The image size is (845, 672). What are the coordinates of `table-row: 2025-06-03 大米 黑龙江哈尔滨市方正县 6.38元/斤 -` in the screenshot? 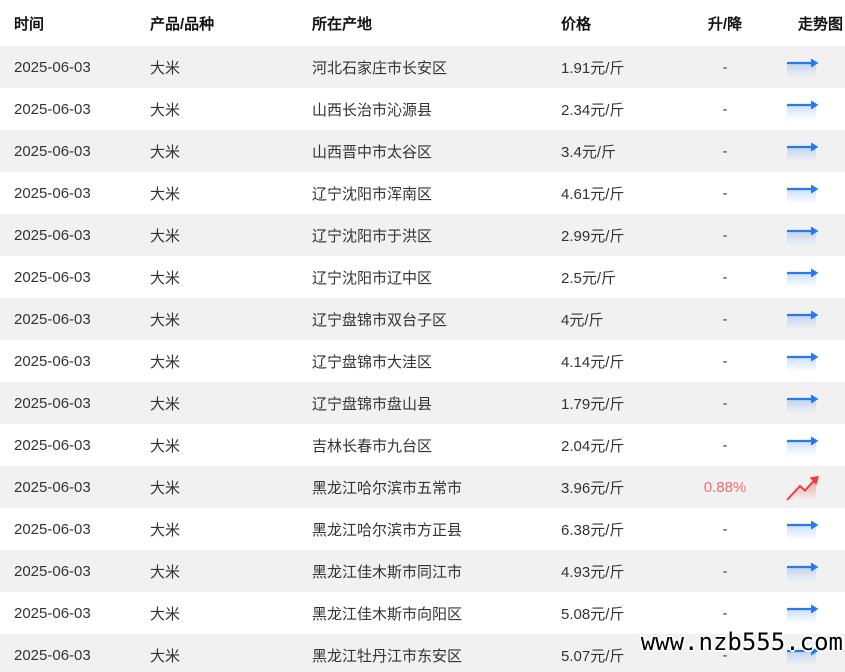 It's located at (422, 529).